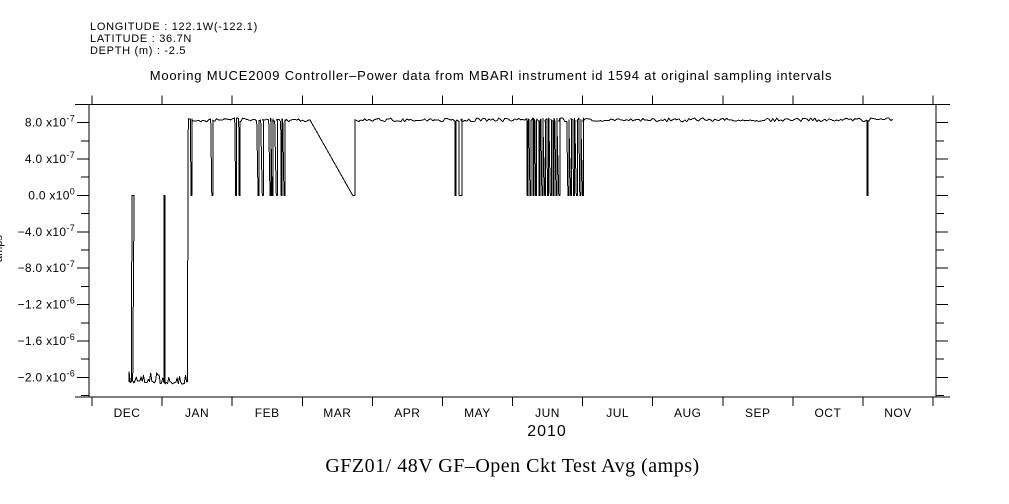 This screenshot has width=1009, height=504. What do you see at coordinates (174, 27) in the screenshot?
I see `longitude-label: LONGITUDE : 122.1W(-122.1)` at bounding box center [174, 27].